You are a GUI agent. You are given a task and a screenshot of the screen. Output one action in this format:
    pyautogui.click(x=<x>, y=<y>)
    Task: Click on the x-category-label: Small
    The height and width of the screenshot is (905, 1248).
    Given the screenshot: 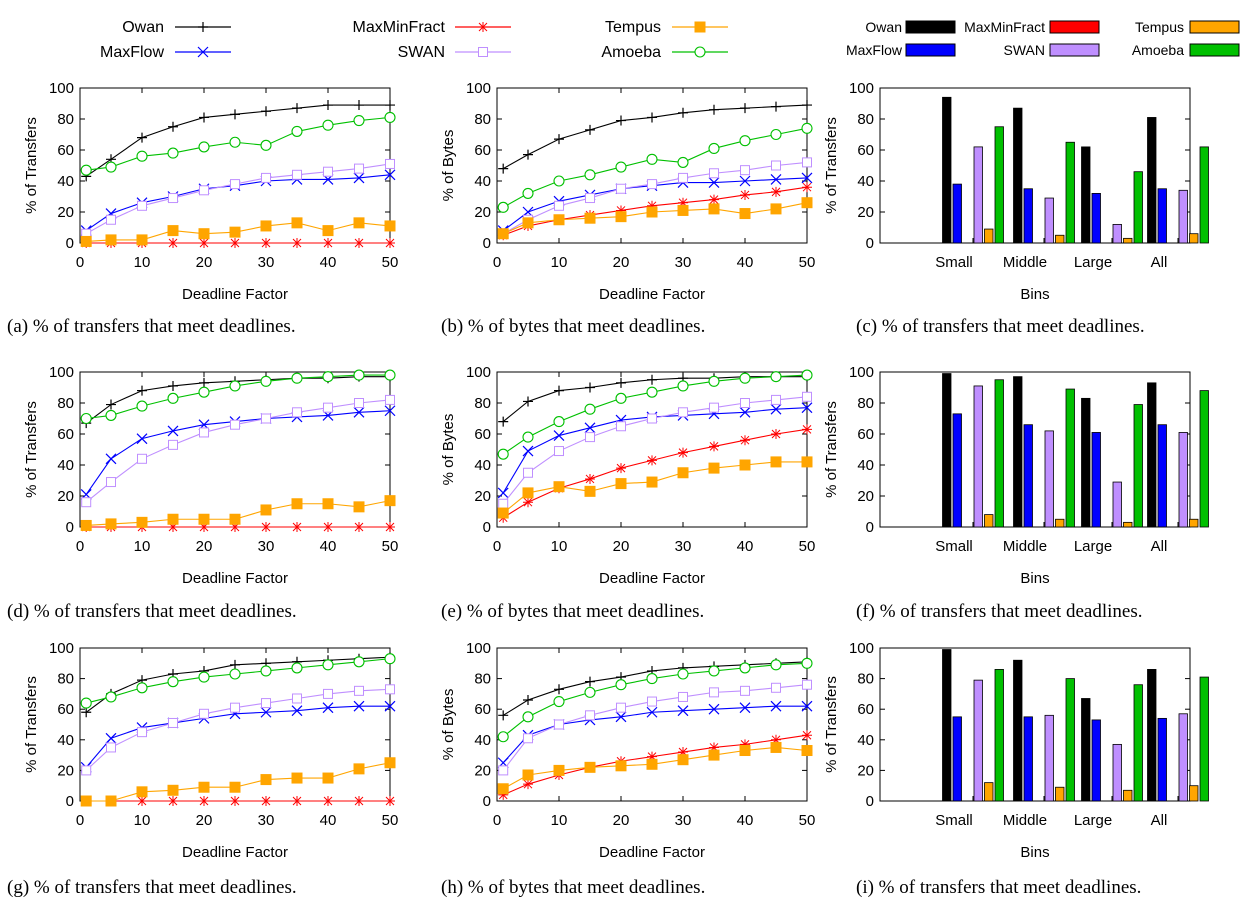 What is the action you would take?
    pyautogui.click(x=954, y=820)
    